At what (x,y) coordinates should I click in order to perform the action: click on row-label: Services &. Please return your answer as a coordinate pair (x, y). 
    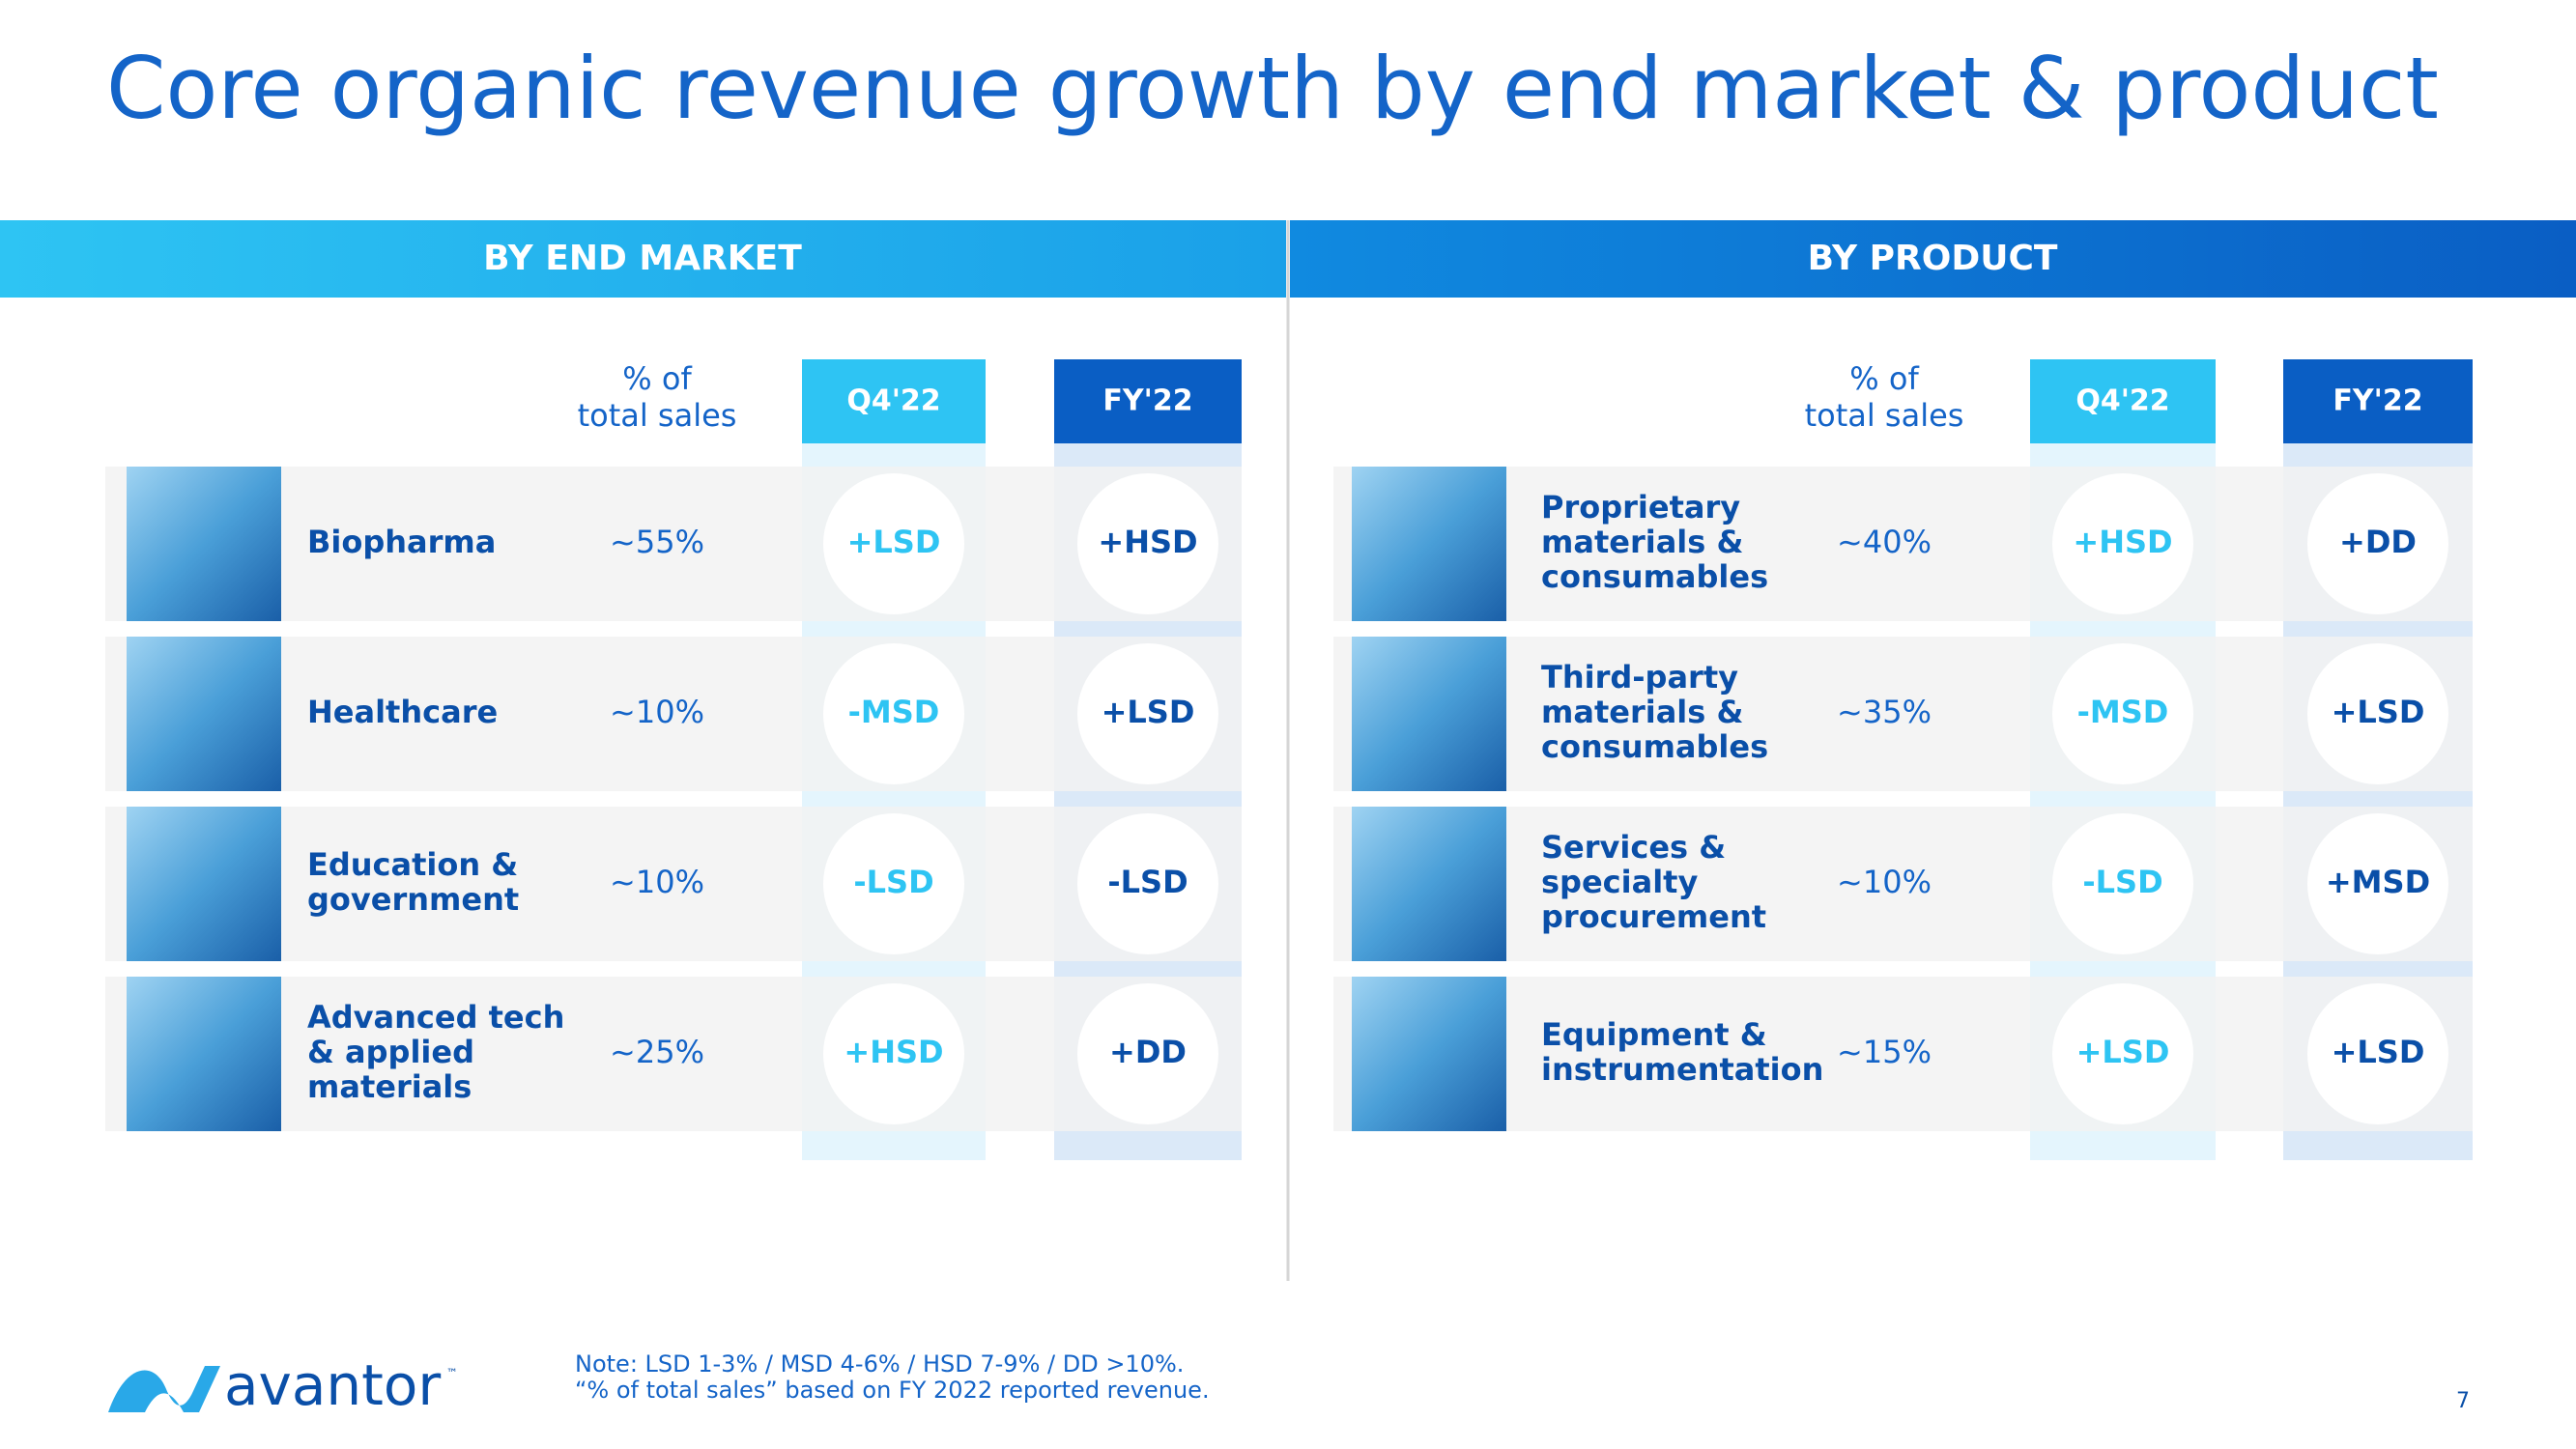
    Looking at the image, I should click on (1634, 847).